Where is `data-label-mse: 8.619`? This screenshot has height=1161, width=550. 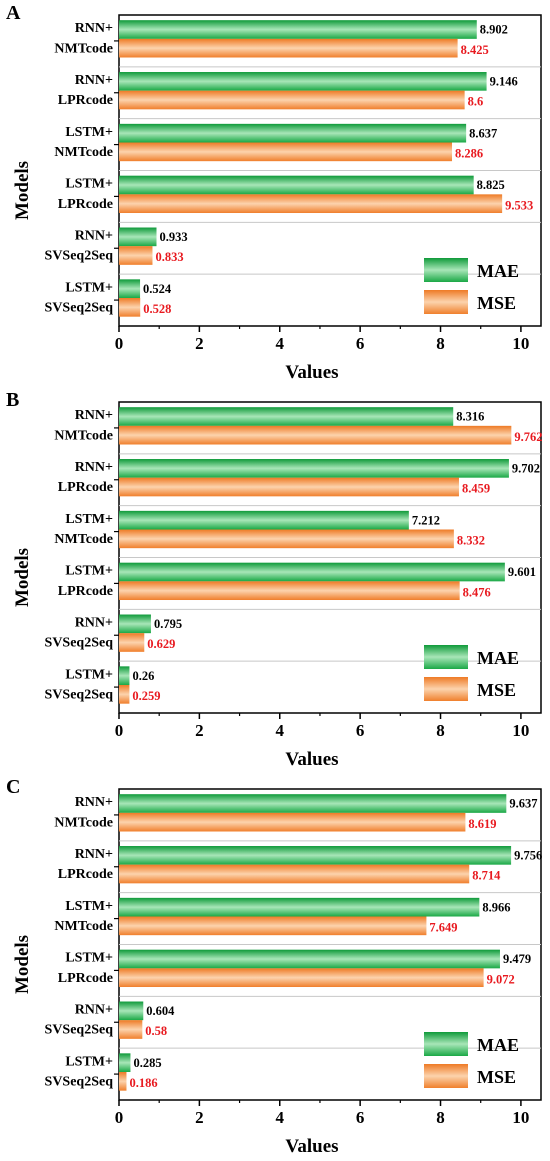 data-label-mse: 8.619 is located at coordinates (482, 824).